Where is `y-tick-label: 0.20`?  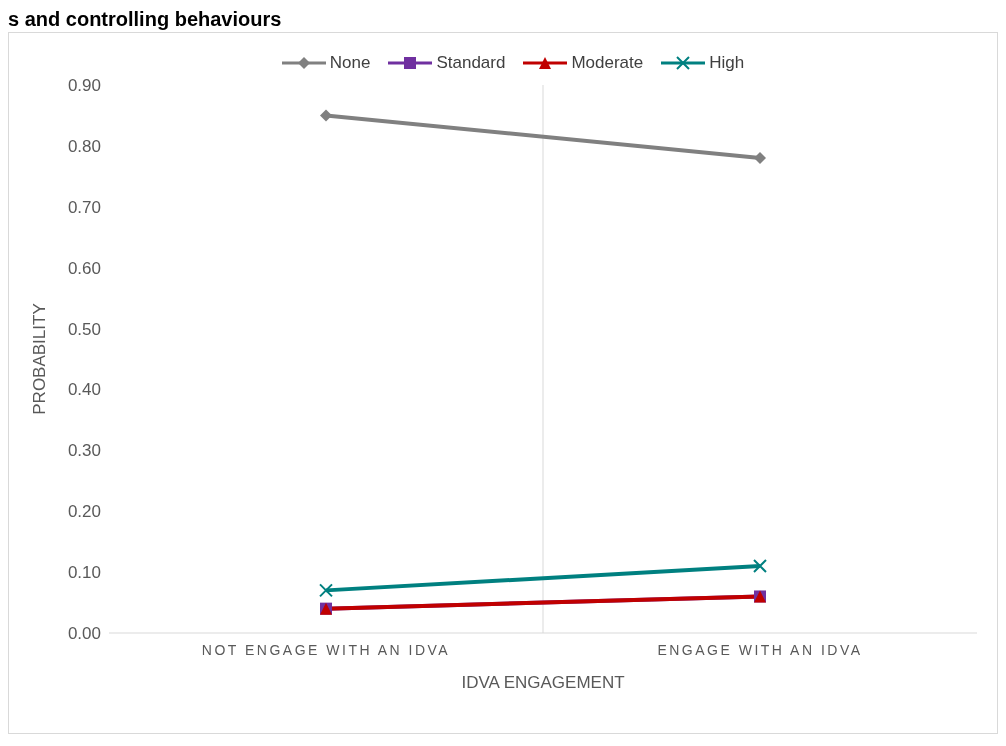
y-tick-label: 0.20 is located at coordinates (84, 512).